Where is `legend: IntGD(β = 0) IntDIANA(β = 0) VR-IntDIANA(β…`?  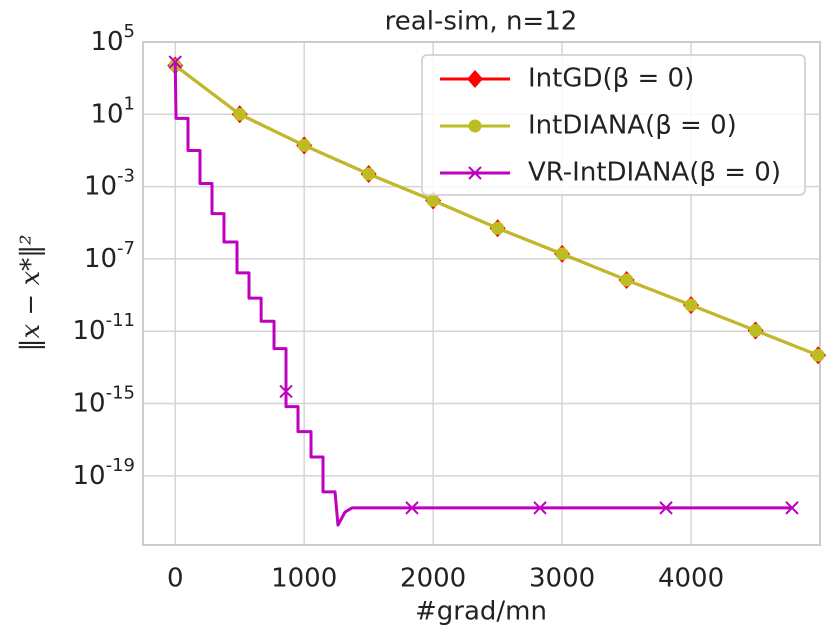
legend: IntGD(β = 0) IntDIANA(β = 0) VR-IntDIANA(β… is located at coordinates (613, 125).